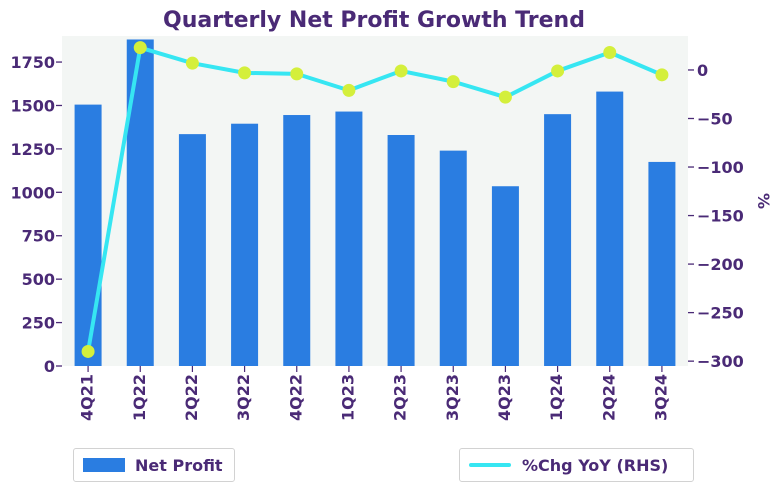 This screenshot has width=777, height=492. What do you see at coordinates (295, 397) in the screenshot?
I see `x-axis-label-4Q22: 4Q22` at bounding box center [295, 397].